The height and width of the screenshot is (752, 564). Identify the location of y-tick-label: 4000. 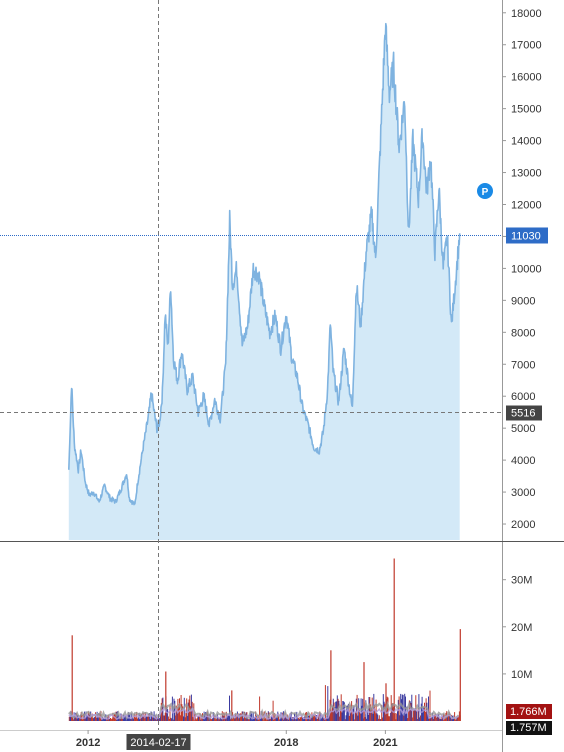
(523, 461).